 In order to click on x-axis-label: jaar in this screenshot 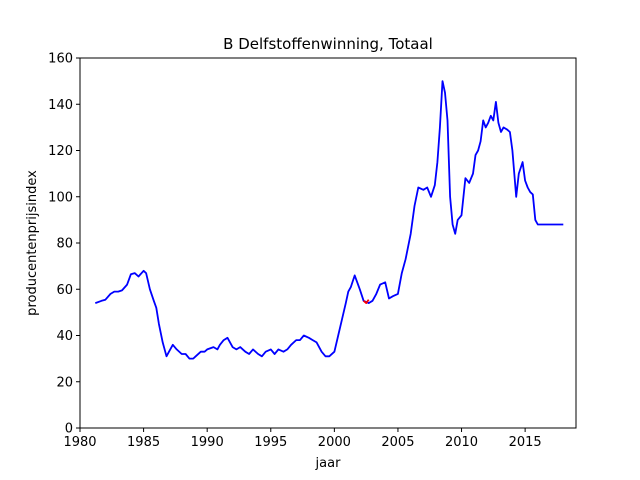, I will do `click(328, 463)`.